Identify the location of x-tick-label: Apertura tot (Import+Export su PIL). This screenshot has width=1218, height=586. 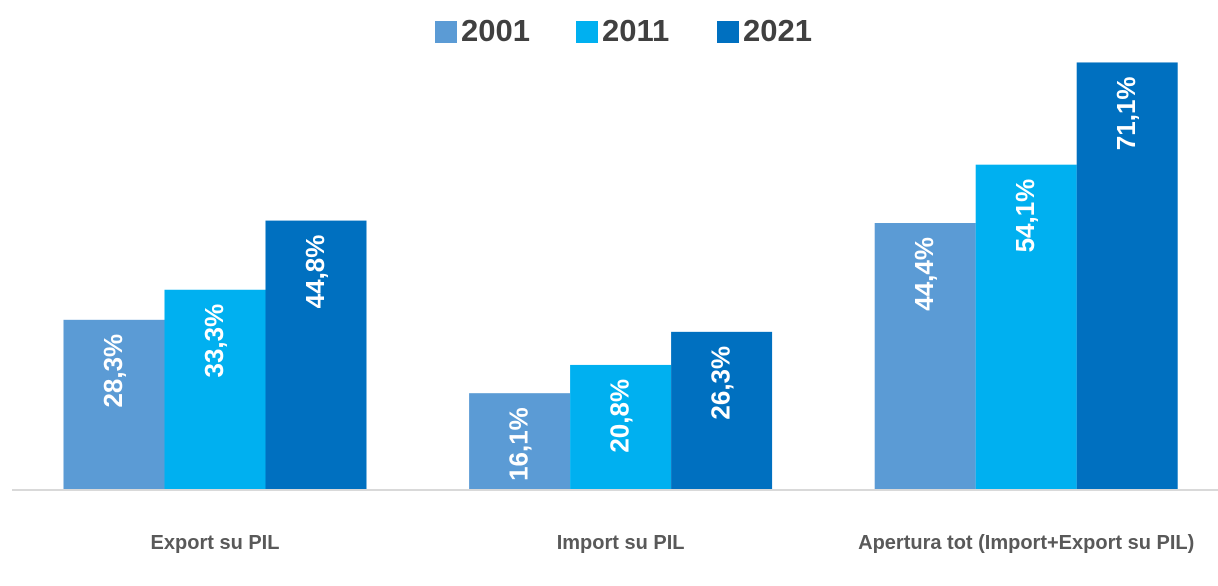
(1026, 543).